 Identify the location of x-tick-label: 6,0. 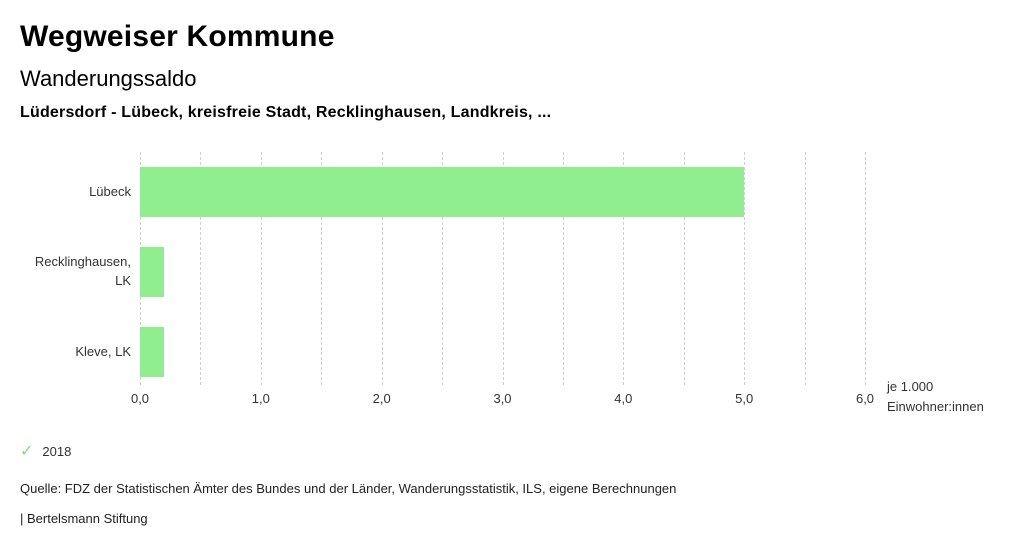
(865, 398).